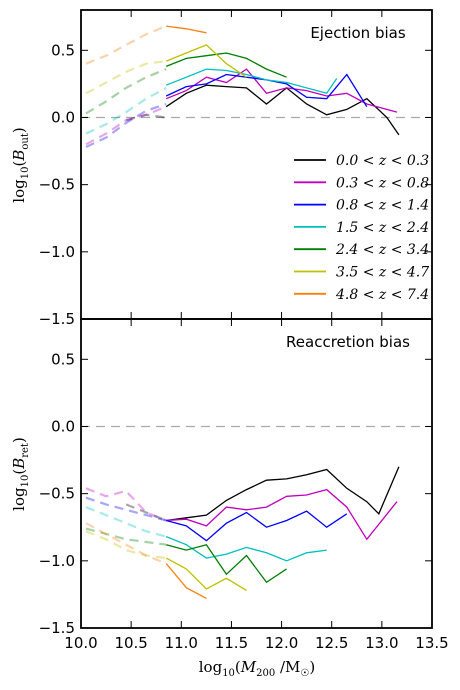 This screenshot has width=460, height=690. Describe the element at coordinates (331, 643) in the screenshot. I see `x-tick-label: 12.5` at that location.